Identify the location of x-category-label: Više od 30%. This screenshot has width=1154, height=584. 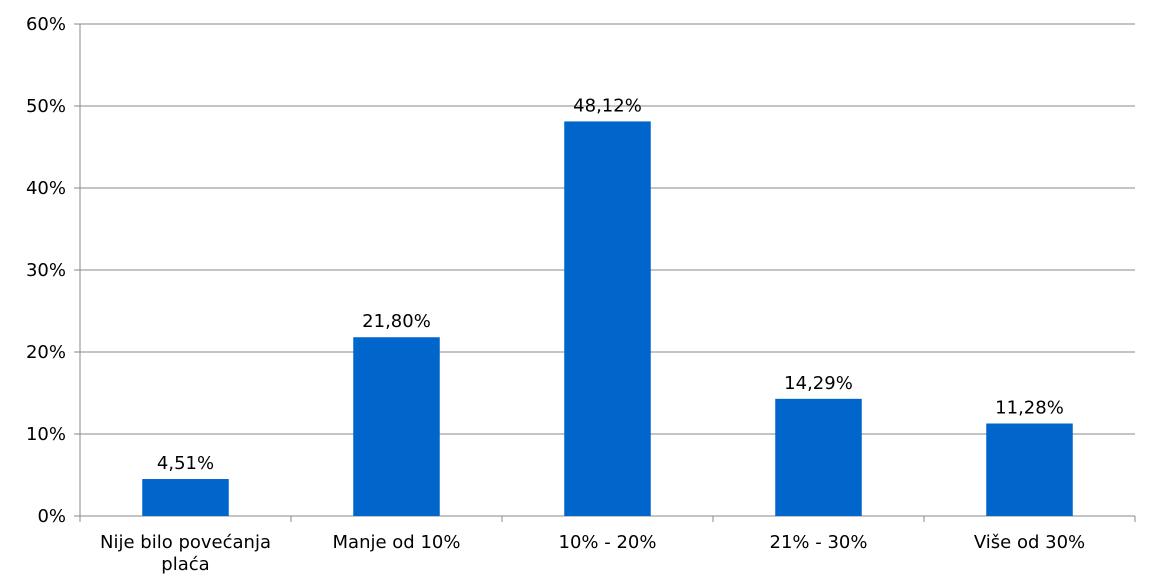
(1029, 542).